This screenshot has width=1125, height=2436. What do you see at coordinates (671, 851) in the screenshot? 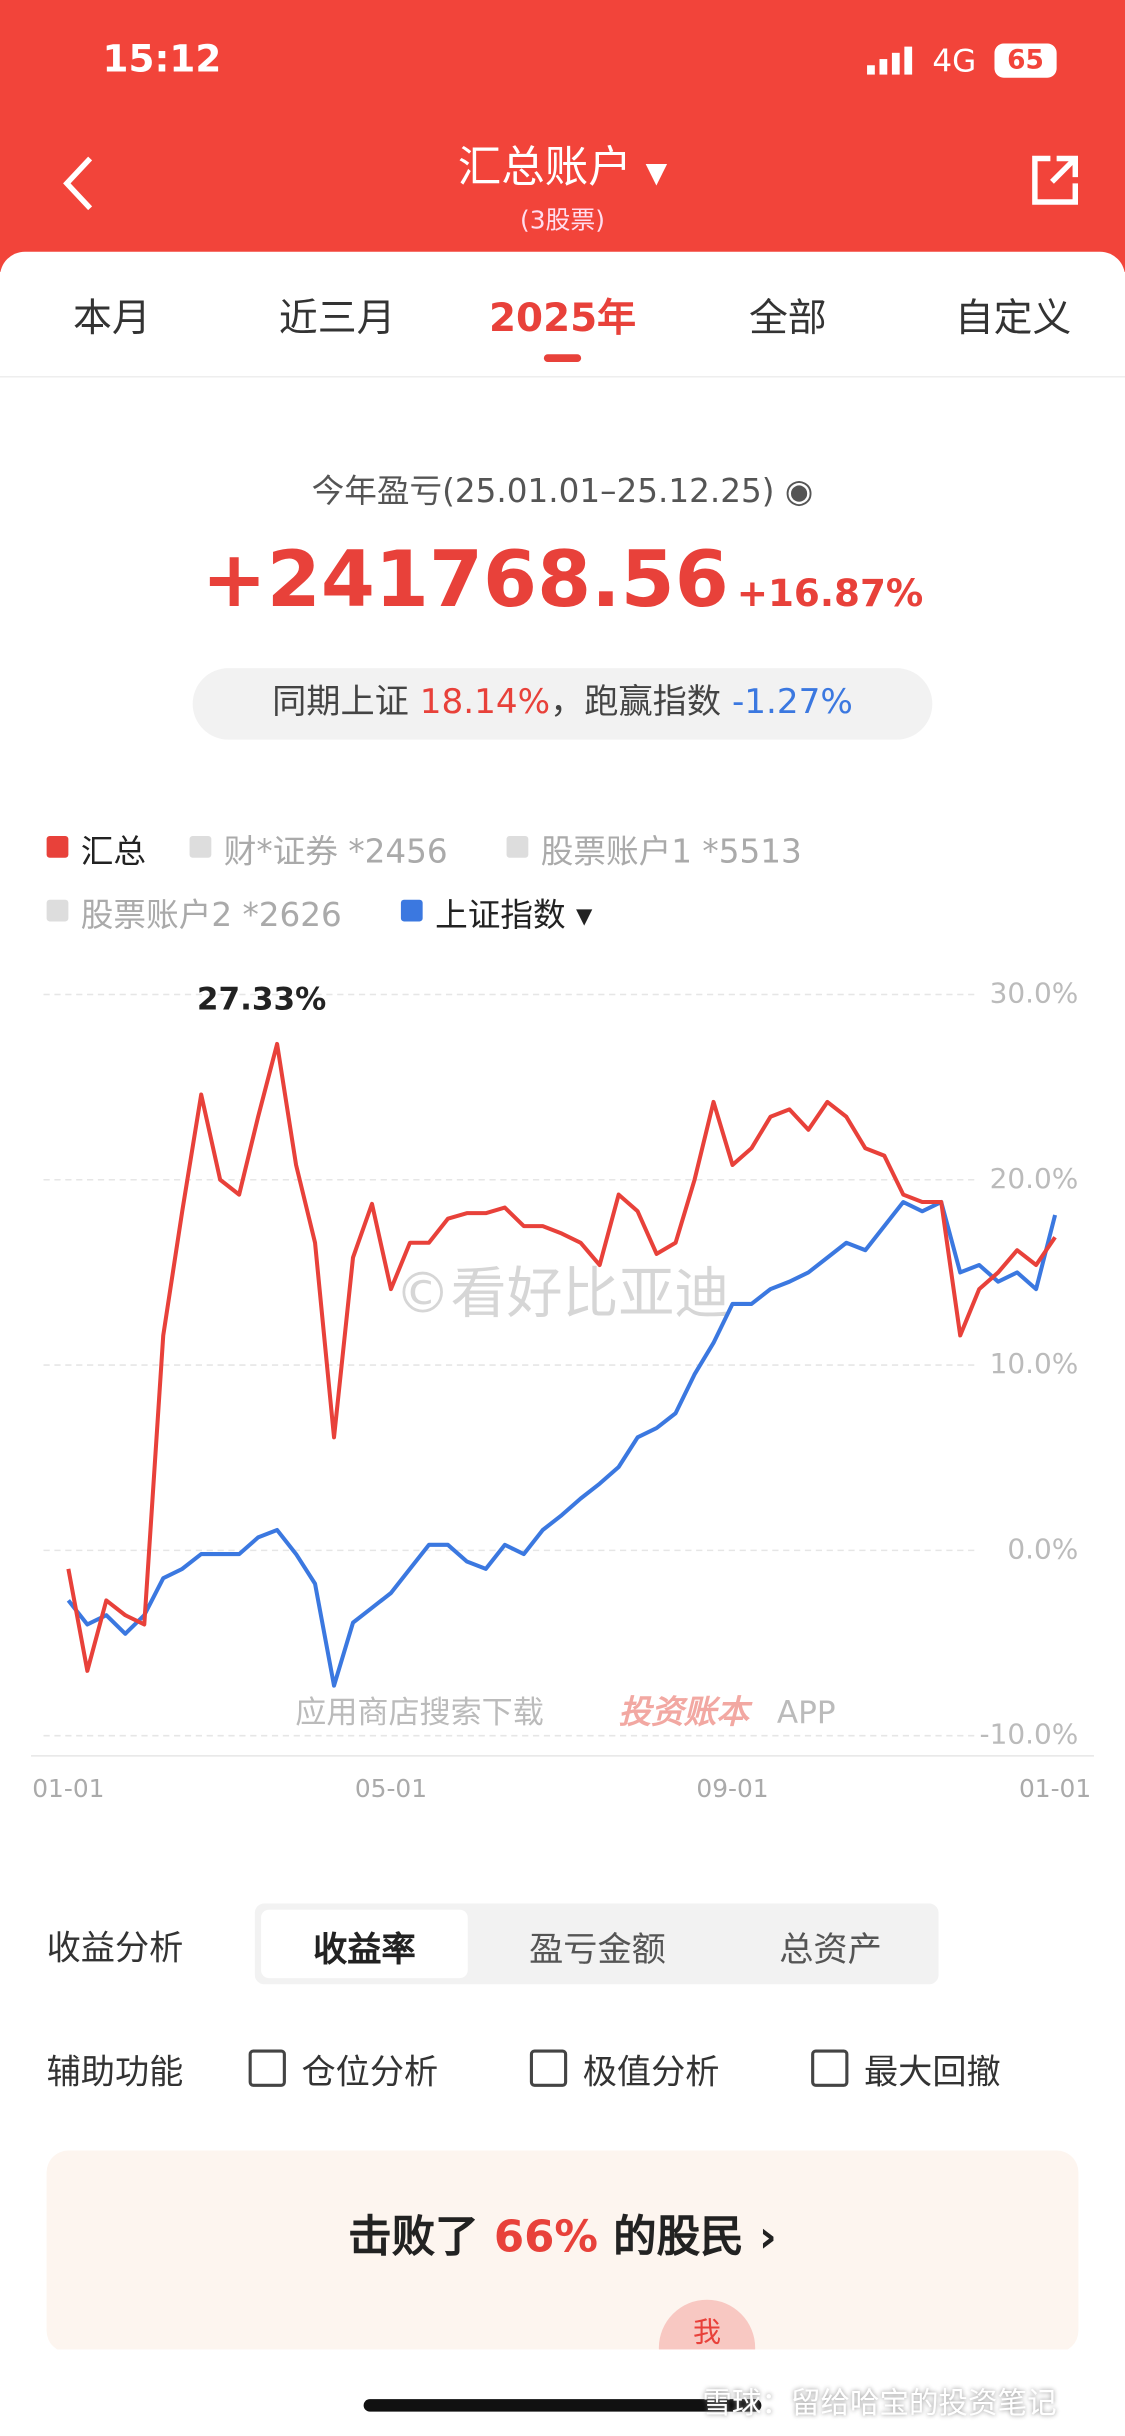
I see `legend-label: 股票账户1 *5513` at bounding box center [671, 851].